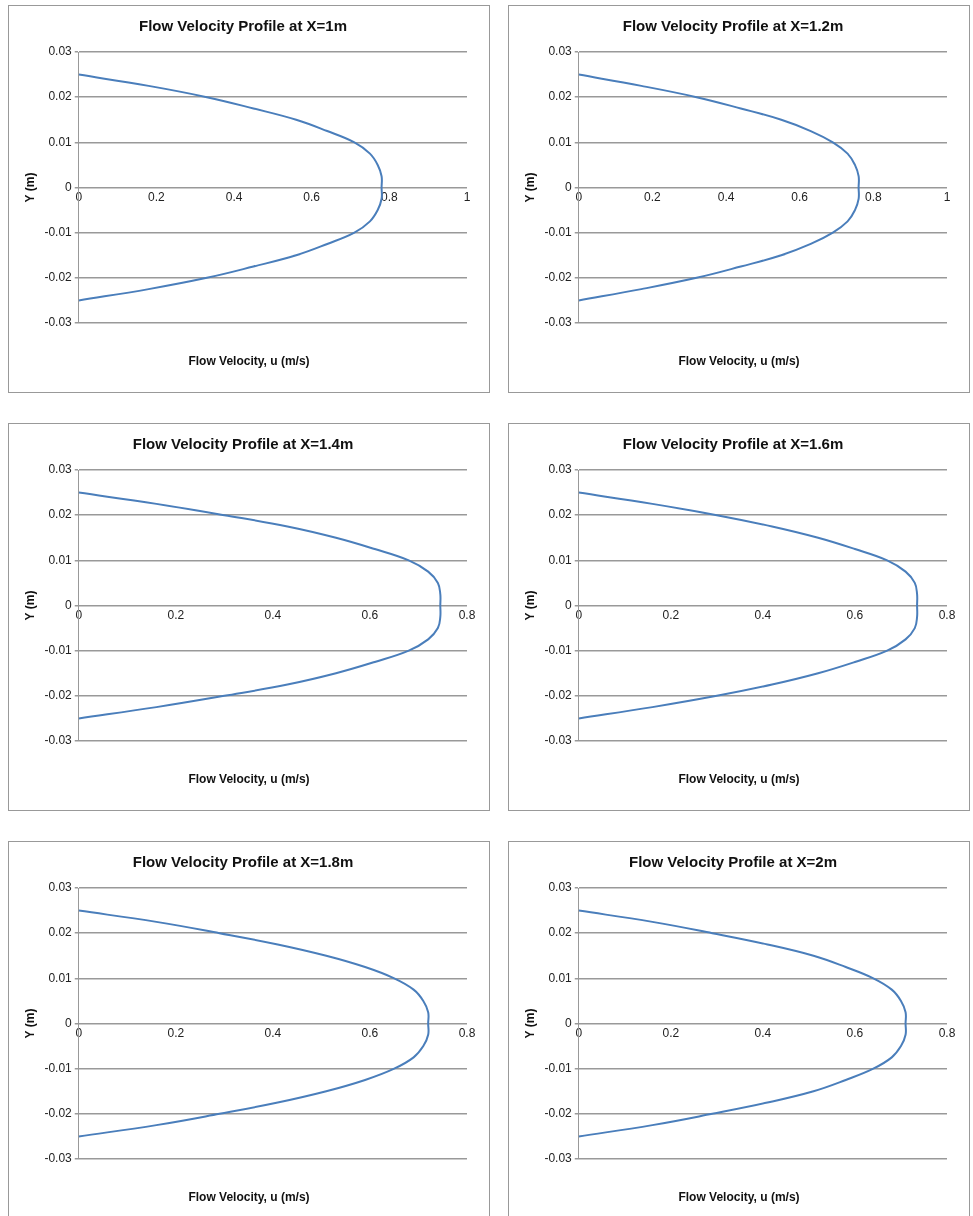 The width and height of the screenshot is (973, 1216). Describe the element at coordinates (243, 26) in the screenshot. I see `chart-title: Flow Velocity Profile at X=1m` at that location.